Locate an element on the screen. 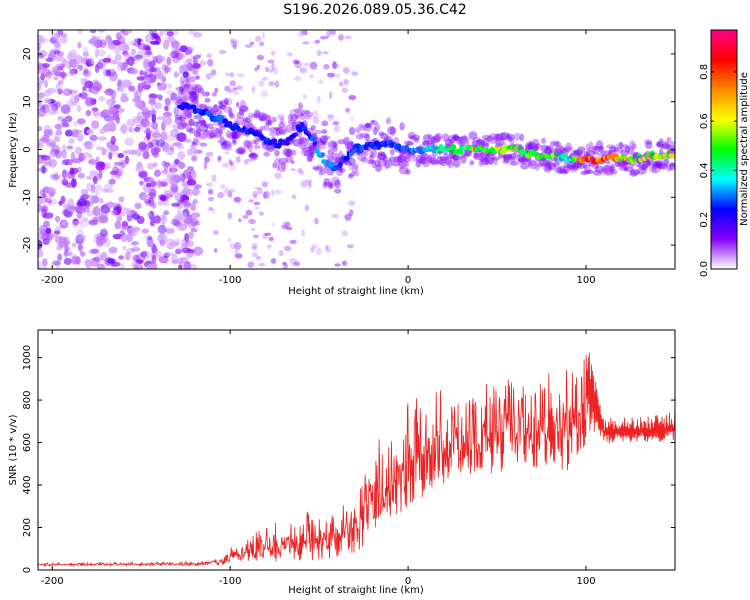 The width and height of the screenshot is (750, 600). snr-ylabel: SNR (10 * v/v) is located at coordinates (13, 449).